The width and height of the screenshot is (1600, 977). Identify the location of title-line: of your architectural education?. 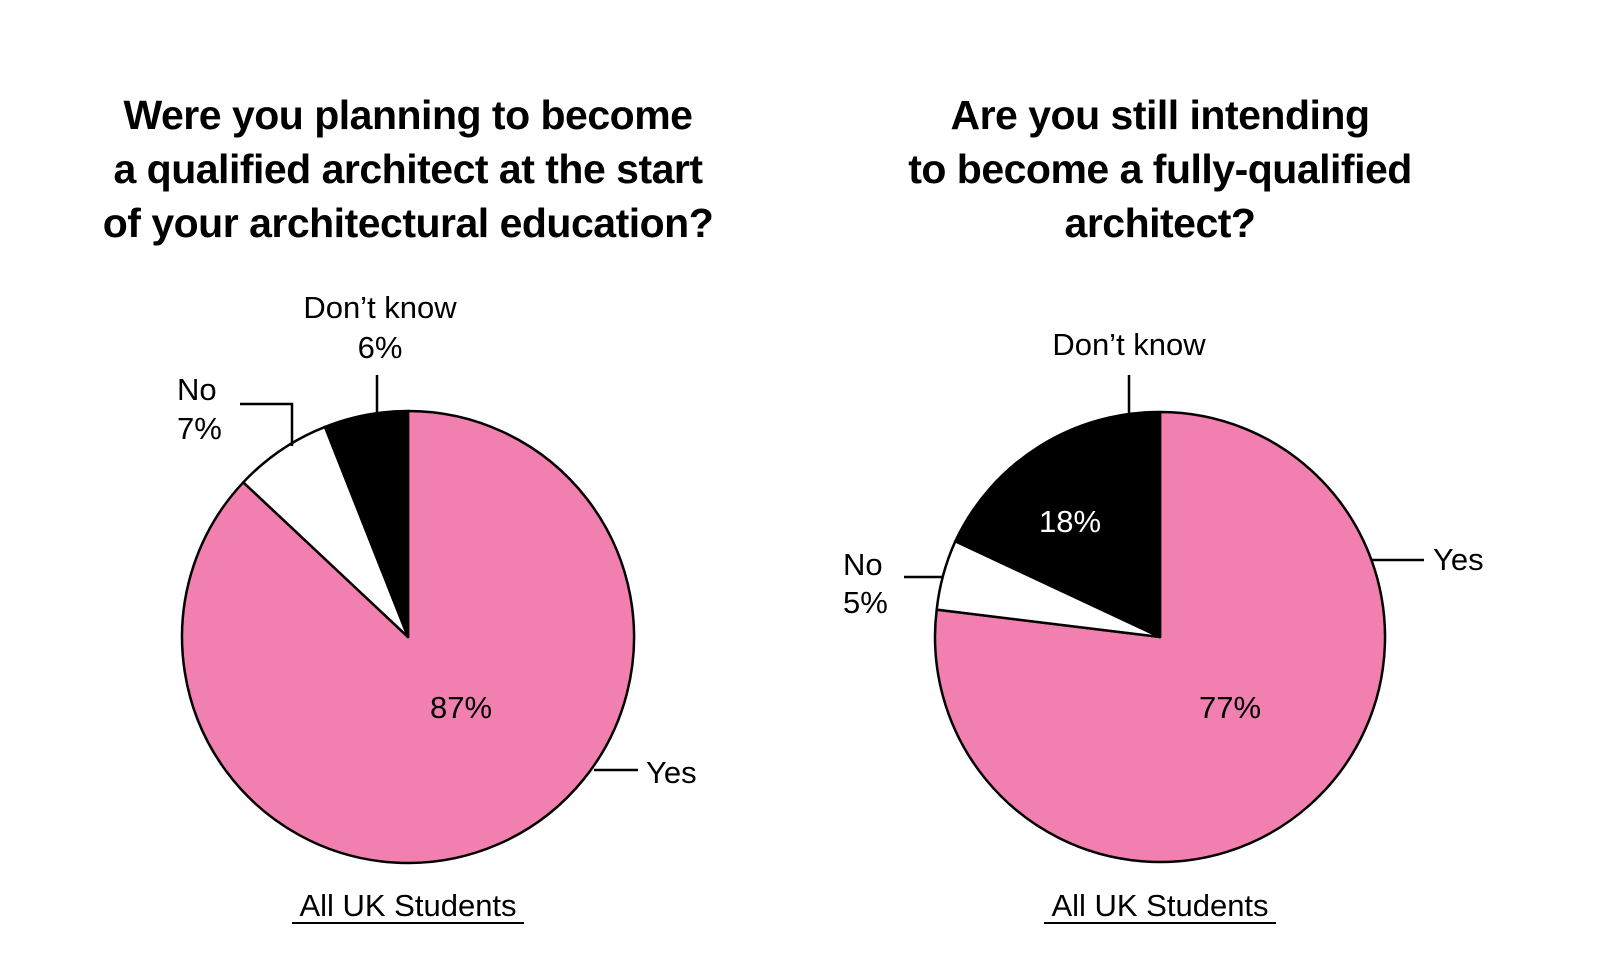
(408, 223).